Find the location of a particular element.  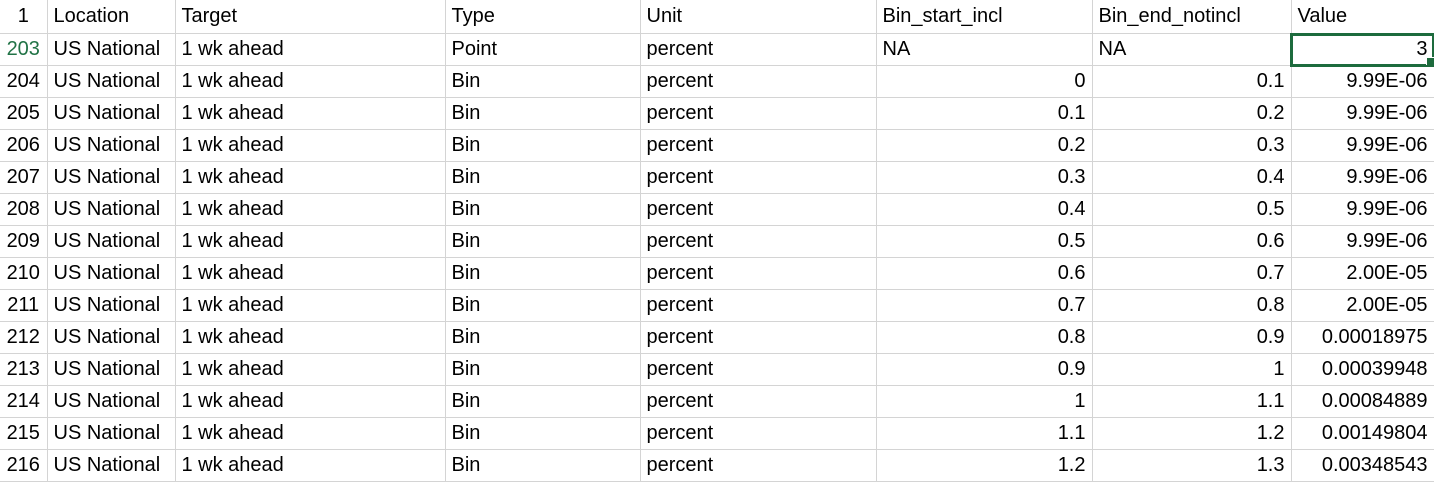

row-number: 211 is located at coordinates (24, 305).